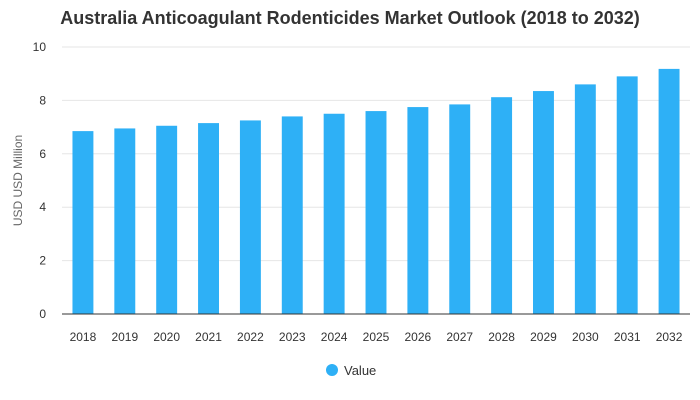 This screenshot has width=700, height=400. I want to click on bar-2032, so click(669, 191).